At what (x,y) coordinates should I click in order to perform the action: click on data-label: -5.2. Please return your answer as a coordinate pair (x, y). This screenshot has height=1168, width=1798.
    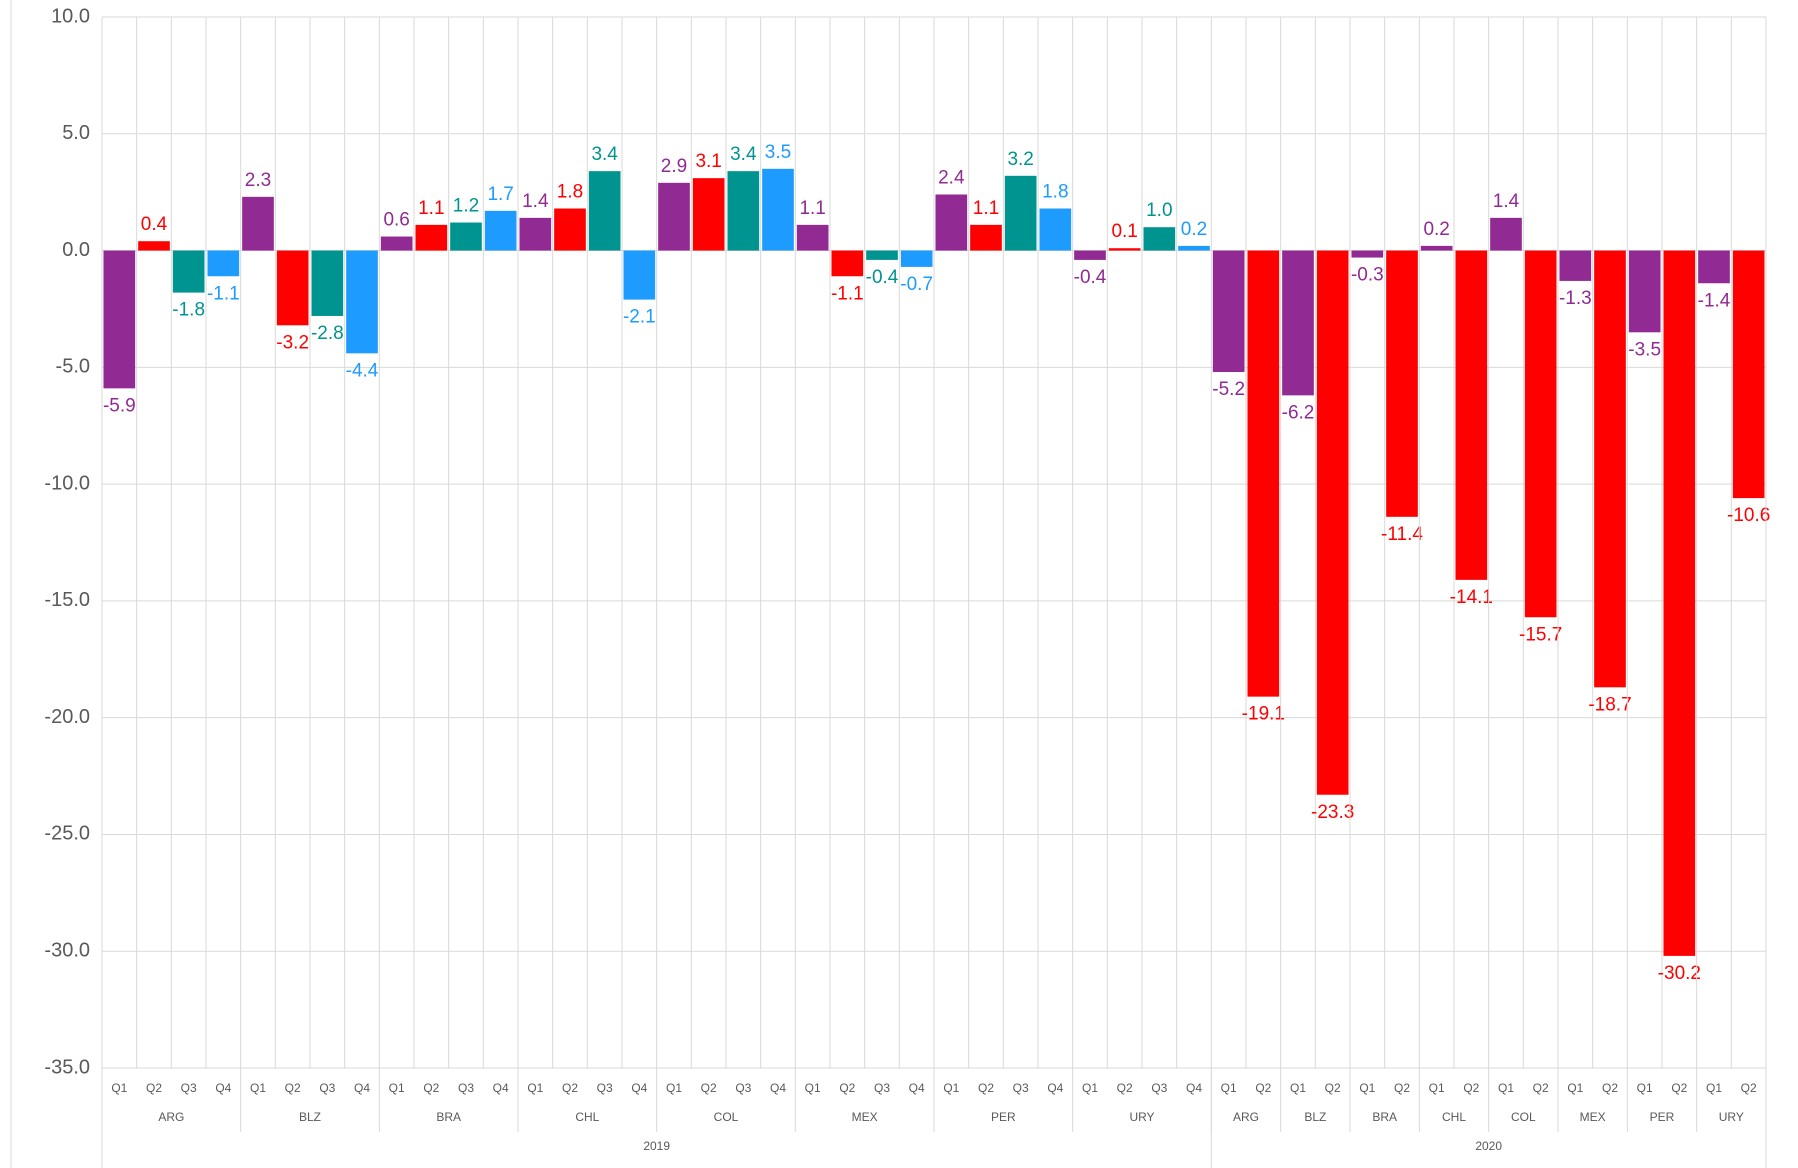
    Looking at the image, I should click on (1228, 389).